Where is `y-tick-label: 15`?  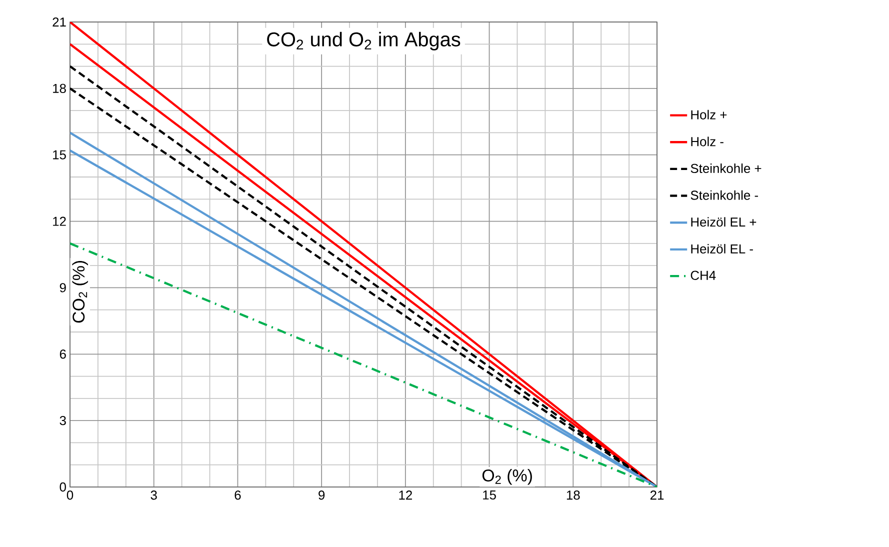
y-tick-label: 15 is located at coordinates (59, 155).